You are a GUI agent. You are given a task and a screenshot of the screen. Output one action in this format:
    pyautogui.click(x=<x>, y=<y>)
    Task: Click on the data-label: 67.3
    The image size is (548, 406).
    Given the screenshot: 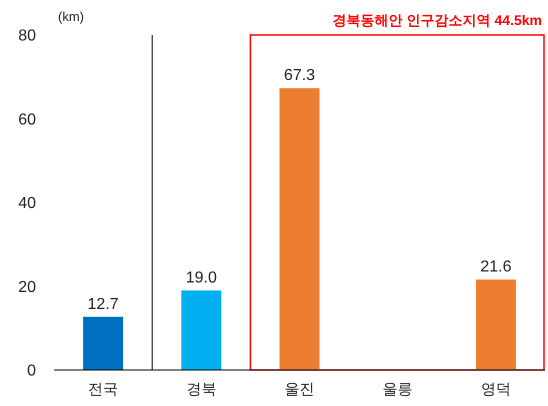 What is the action you would take?
    pyautogui.click(x=300, y=75)
    